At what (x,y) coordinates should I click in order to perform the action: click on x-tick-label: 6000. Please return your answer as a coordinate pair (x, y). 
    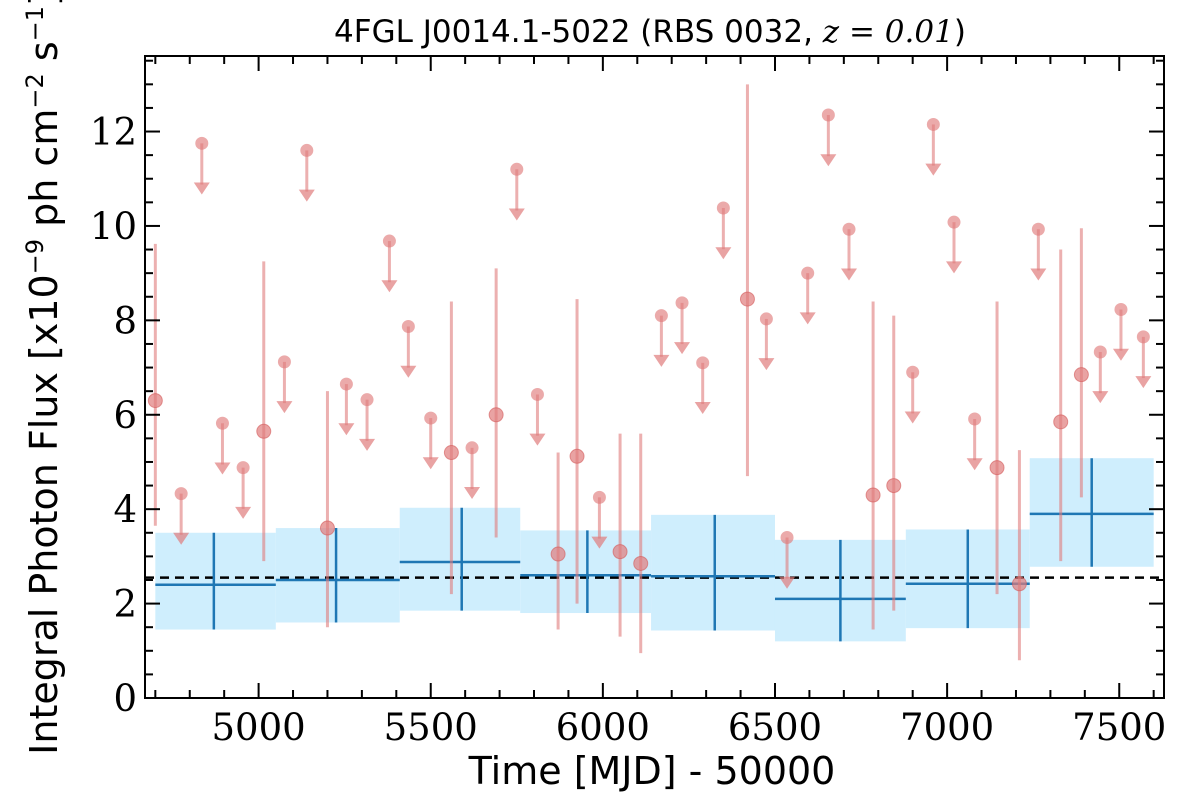
    Looking at the image, I should click on (603, 727).